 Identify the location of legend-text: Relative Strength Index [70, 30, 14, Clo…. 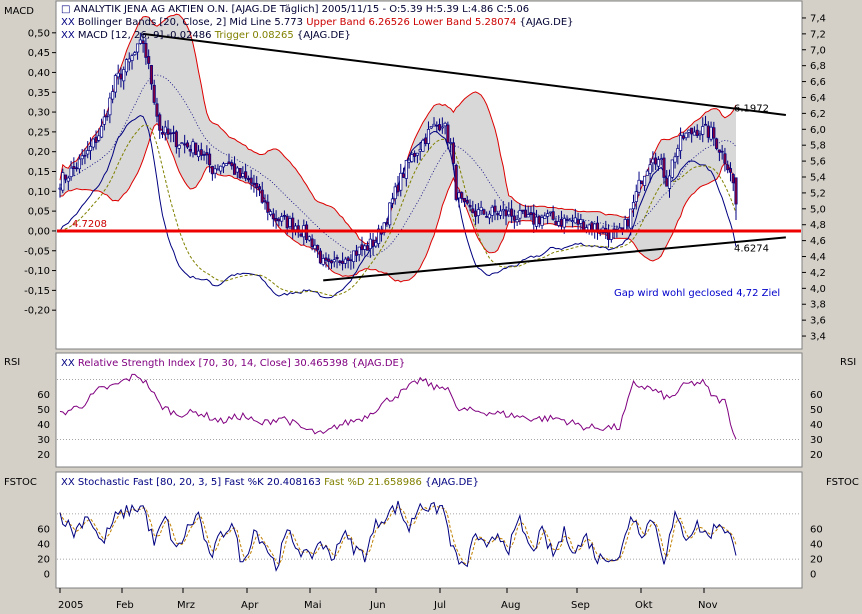
(241, 363).